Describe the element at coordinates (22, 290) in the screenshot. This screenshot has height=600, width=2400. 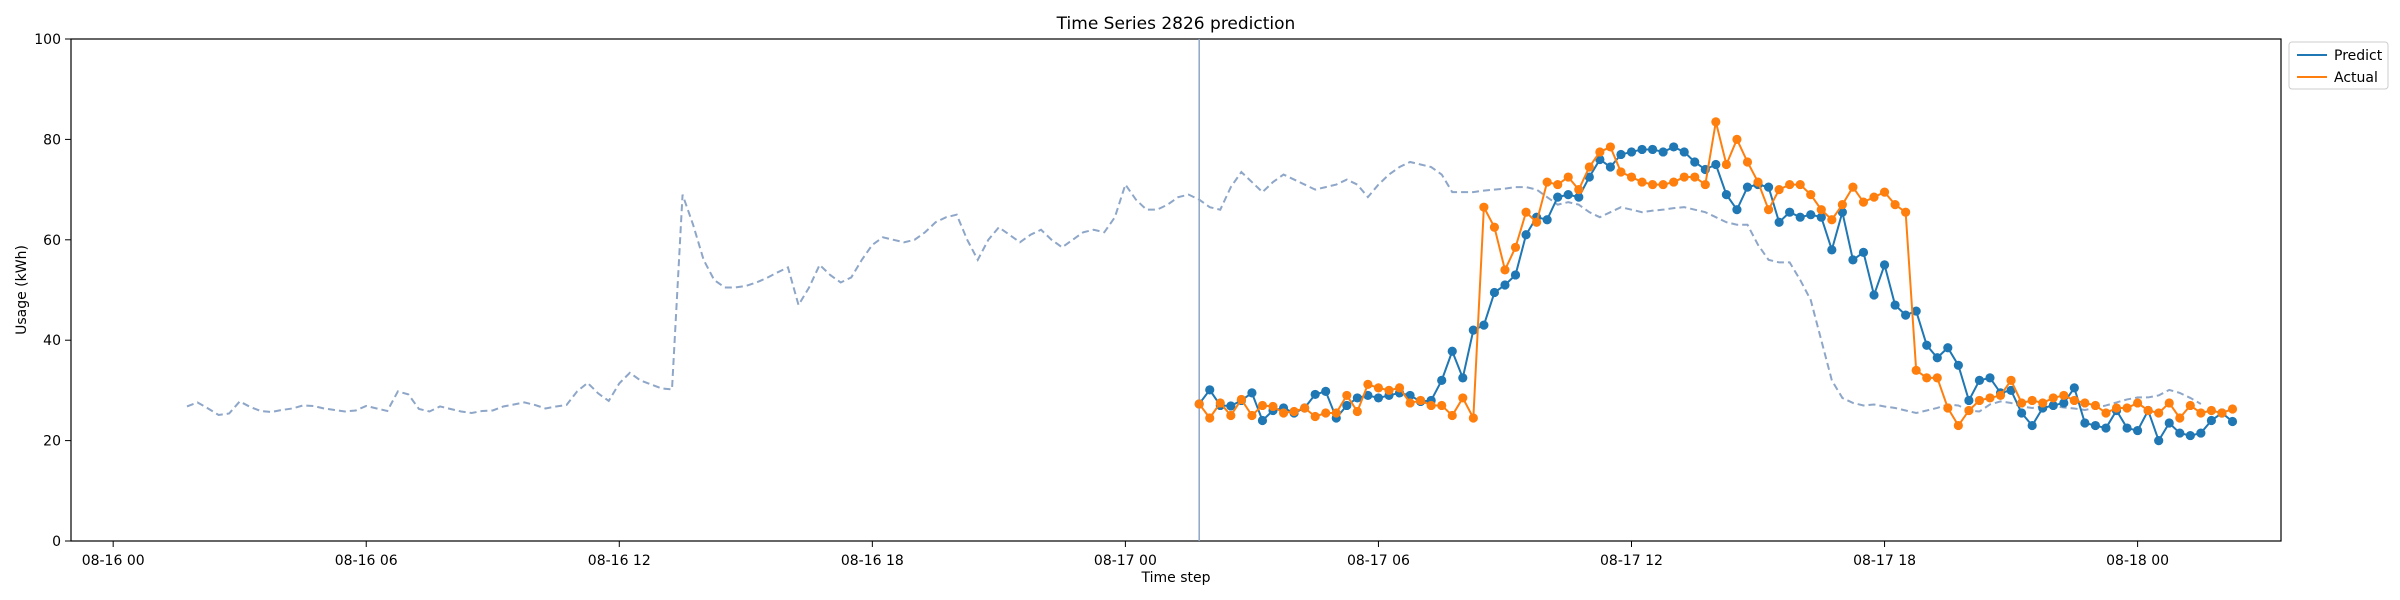
I see `y-axis-label: Usage (kWh)` at that location.